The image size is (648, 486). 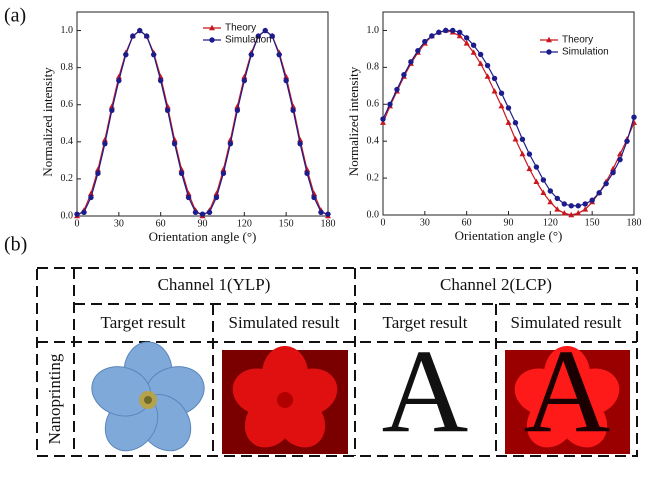 What do you see at coordinates (509, 222) in the screenshot?
I see `x-tick-label: 90` at bounding box center [509, 222].